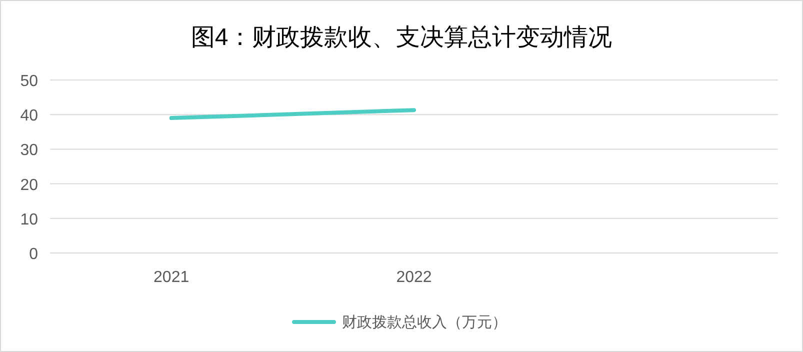 This screenshot has width=803, height=352. What do you see at coordinates (29, 219) in the screenshot?
I see `y-tick-label: 10` at bounding box center [29, 219].